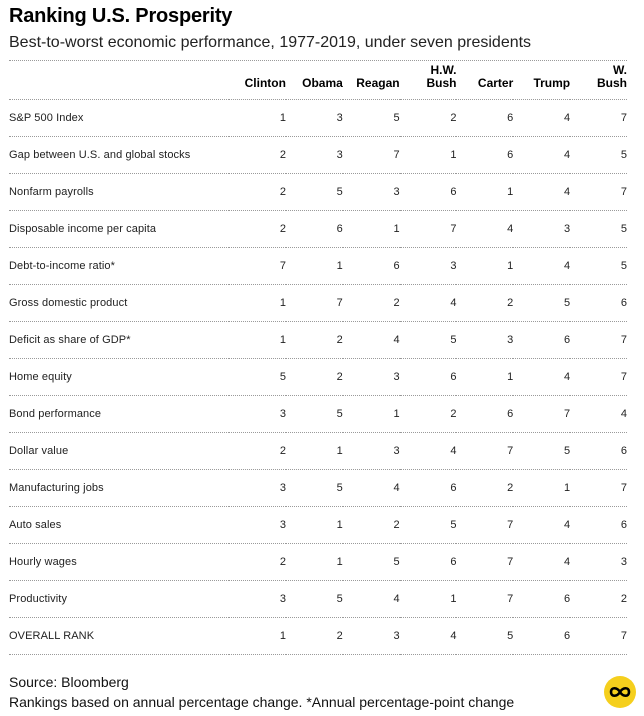 Image resolution: width=644 pixels, height=716 pixels. What do you see at coordinates (119, 117) in the screenshot?
I see `row-label: S&P 500 Index` at bounding box center [119, 117].